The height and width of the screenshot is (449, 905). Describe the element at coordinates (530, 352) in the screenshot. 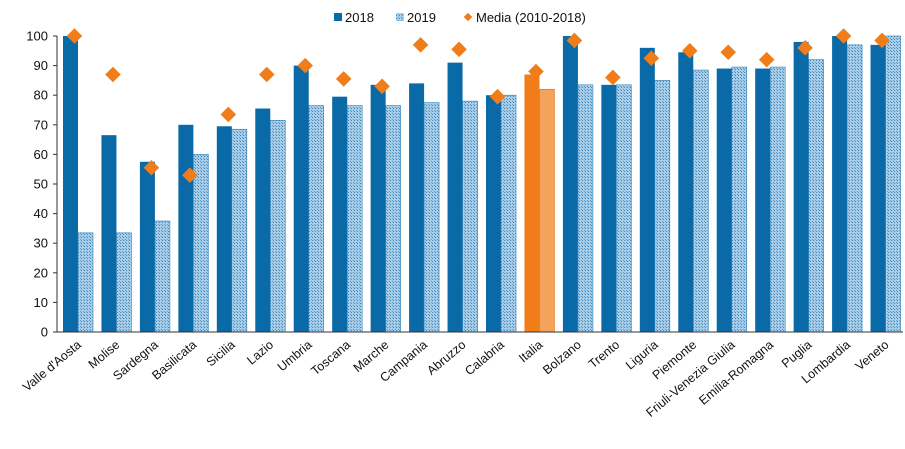

I see `x-tick-label: Italia` at that location.